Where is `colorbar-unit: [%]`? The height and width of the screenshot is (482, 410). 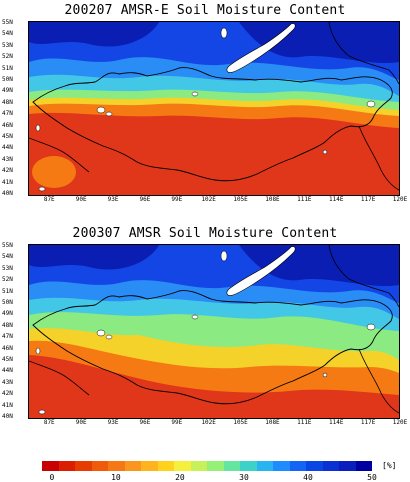 colorbar-unit: [%] is located at coordinates (389, 465).